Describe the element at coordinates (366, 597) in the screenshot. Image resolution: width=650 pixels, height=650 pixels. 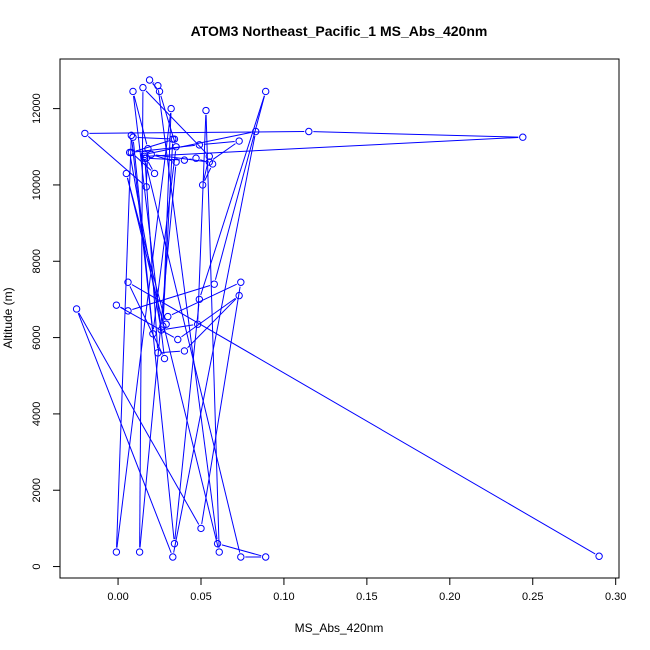
I see `x-tick-label: 0.15` at that location.